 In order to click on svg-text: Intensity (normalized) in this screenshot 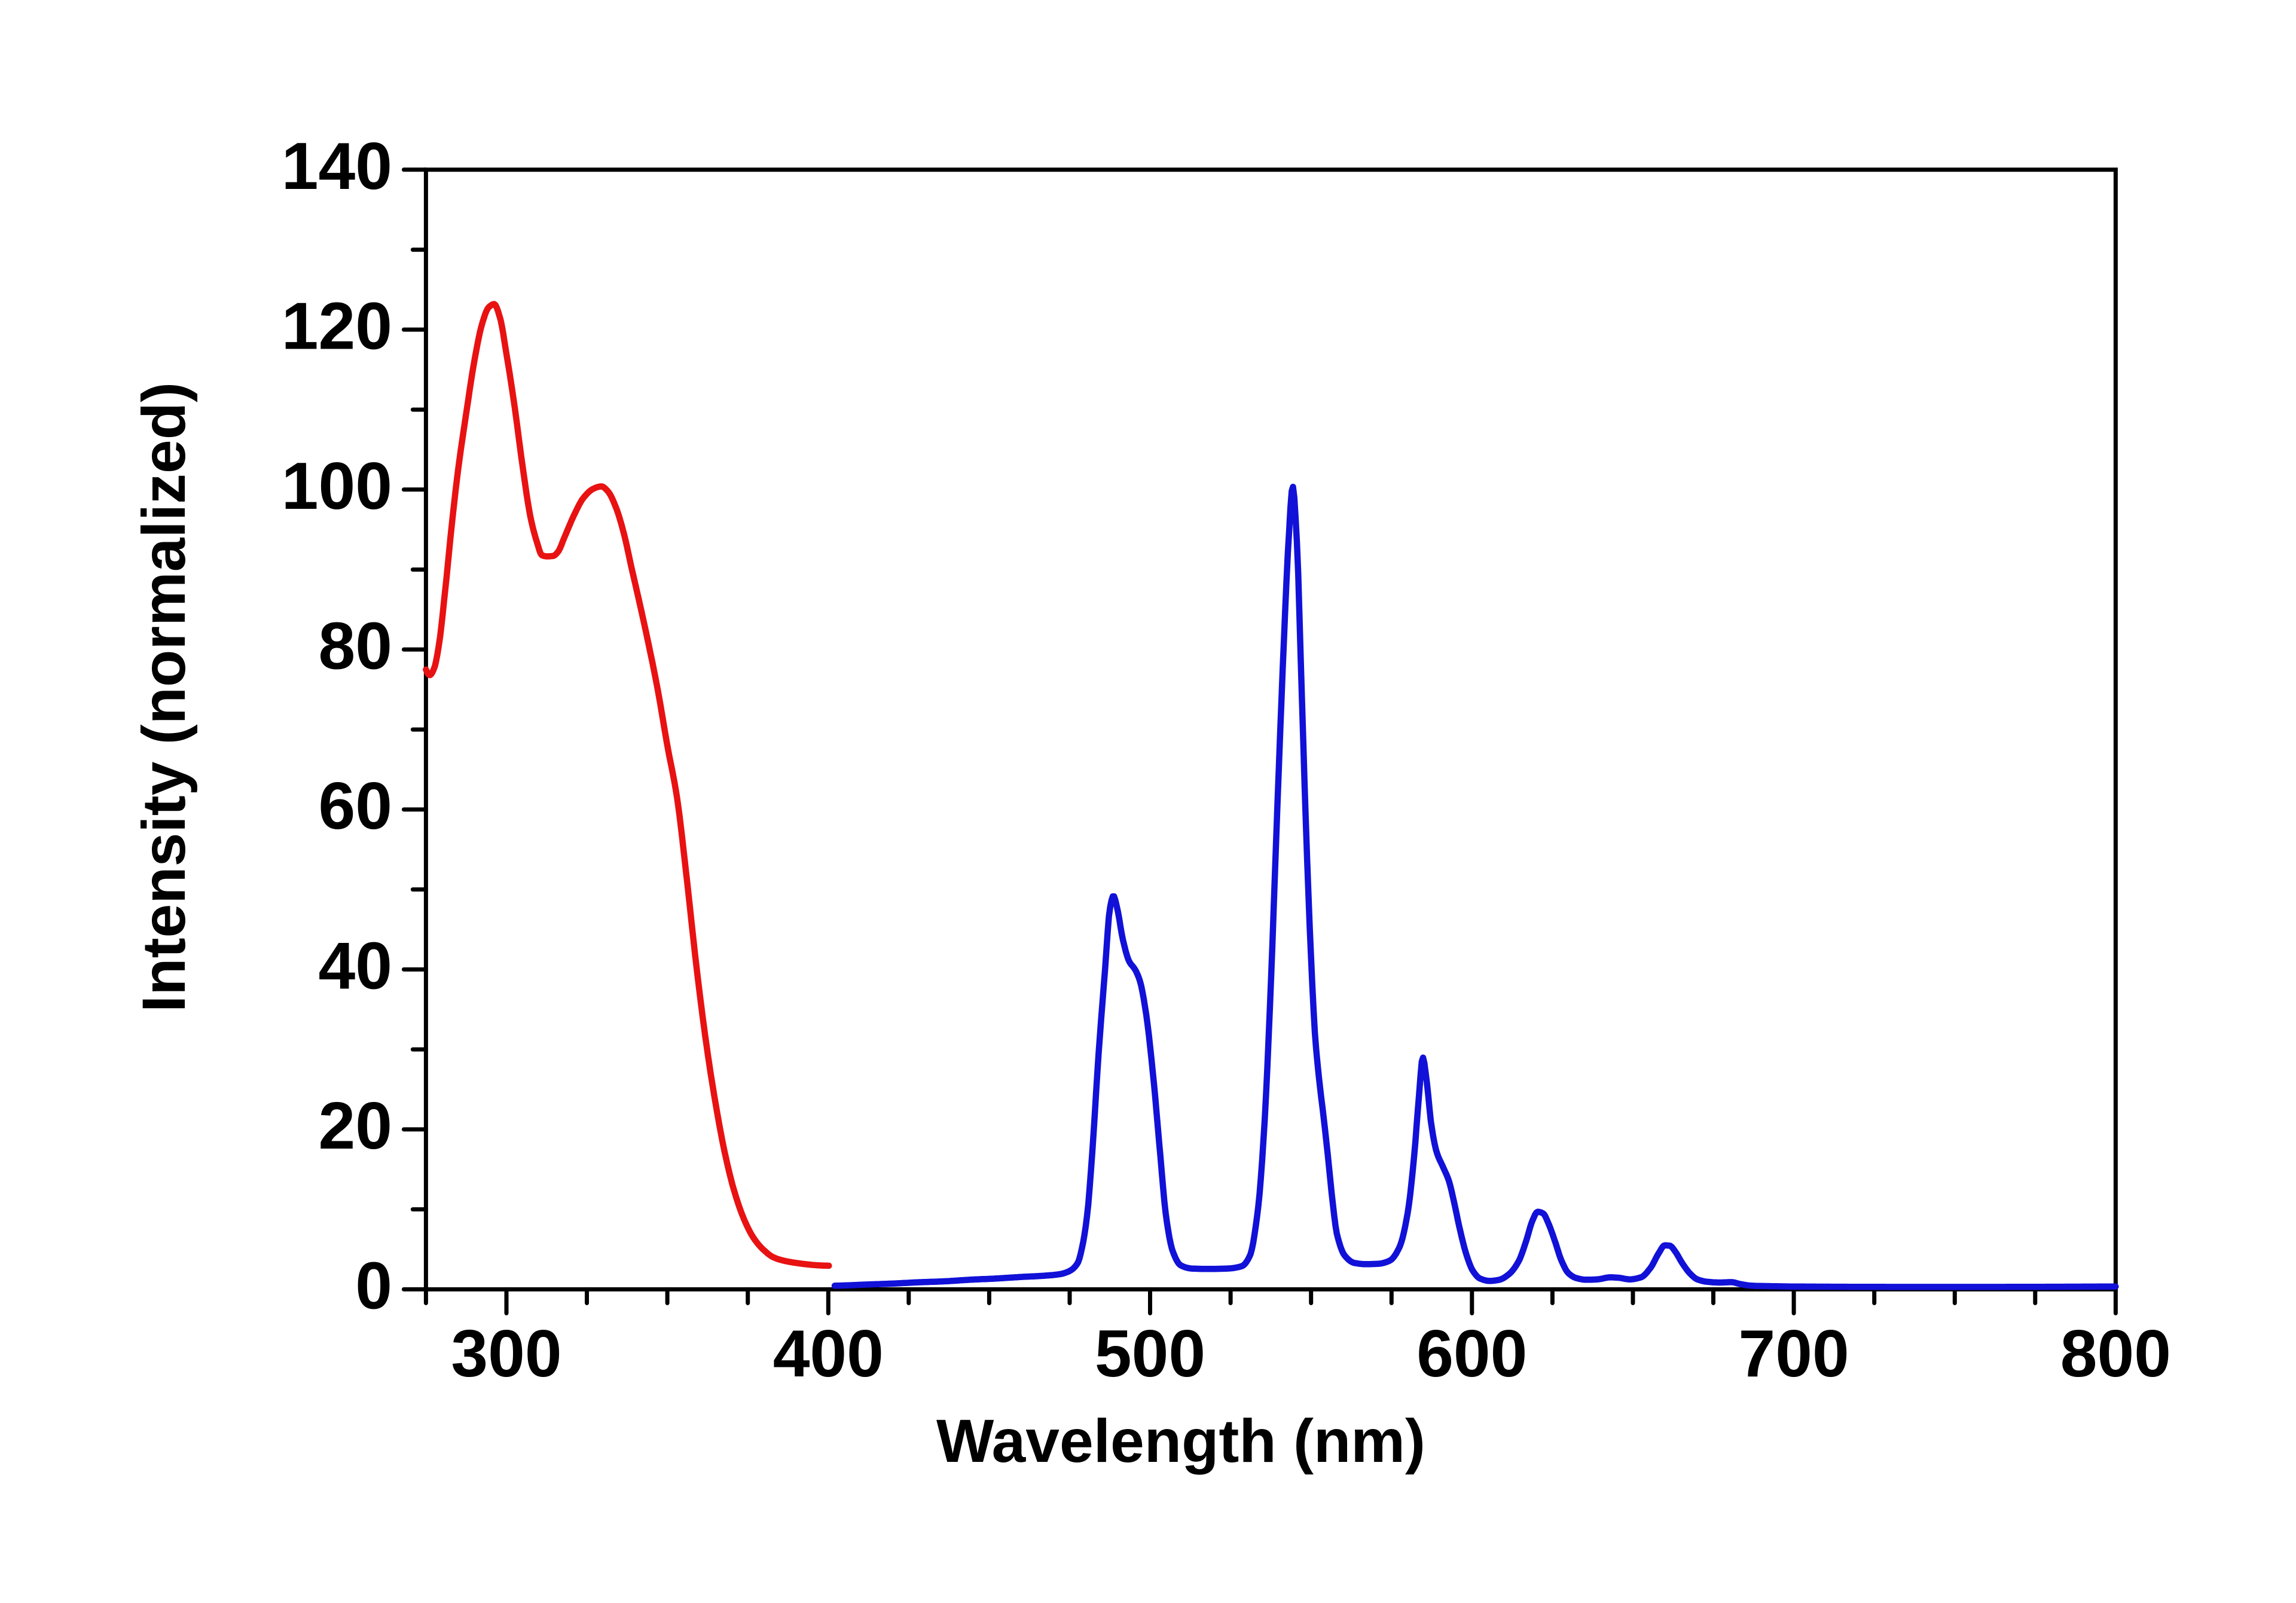, I will do `click(164, 697)`.